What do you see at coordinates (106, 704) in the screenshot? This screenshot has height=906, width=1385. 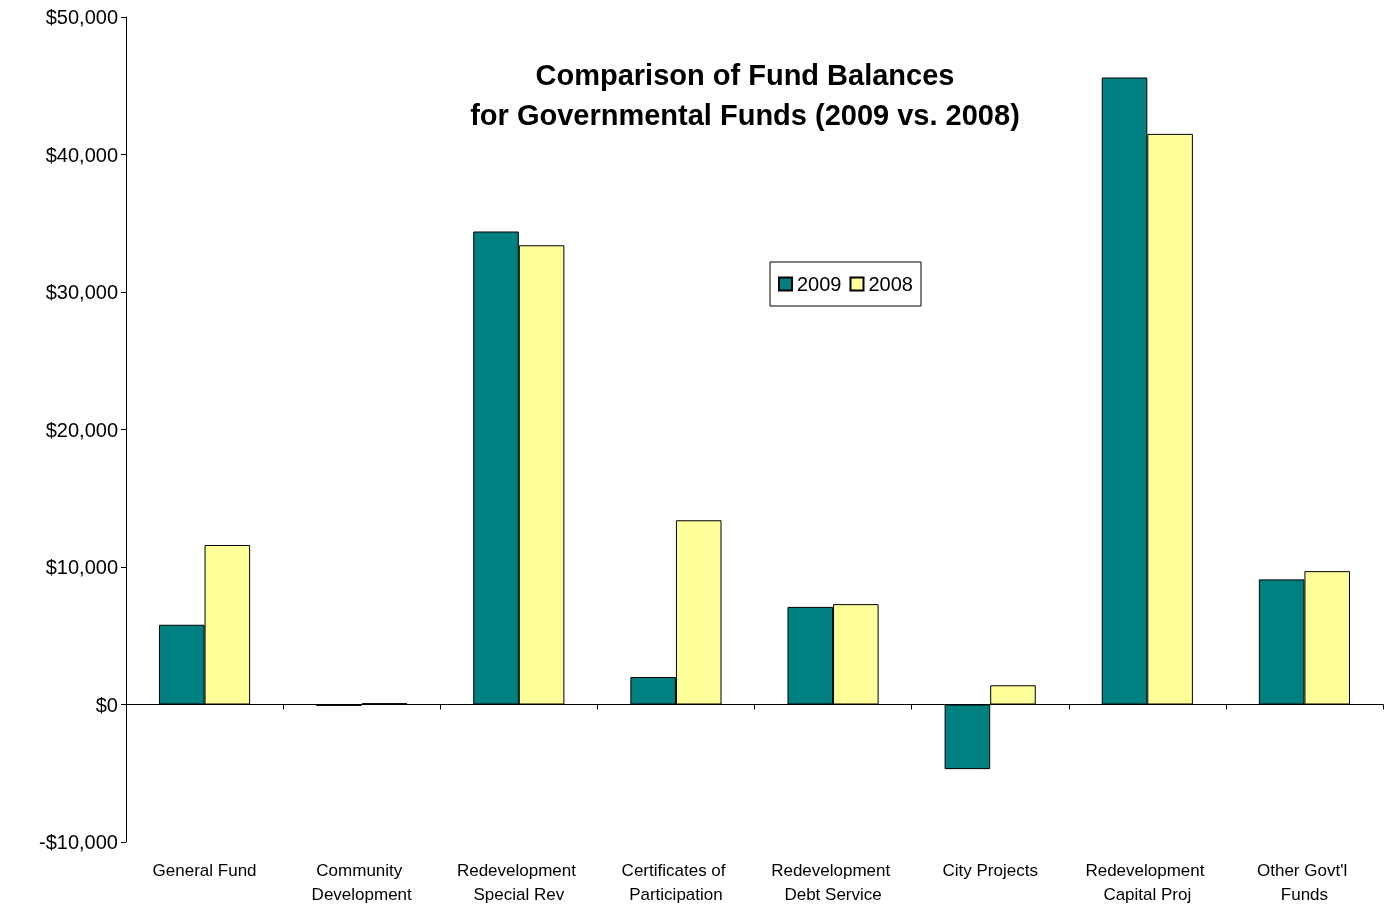 I see `y-tick-label: $0` at bounding box center [106, 704].